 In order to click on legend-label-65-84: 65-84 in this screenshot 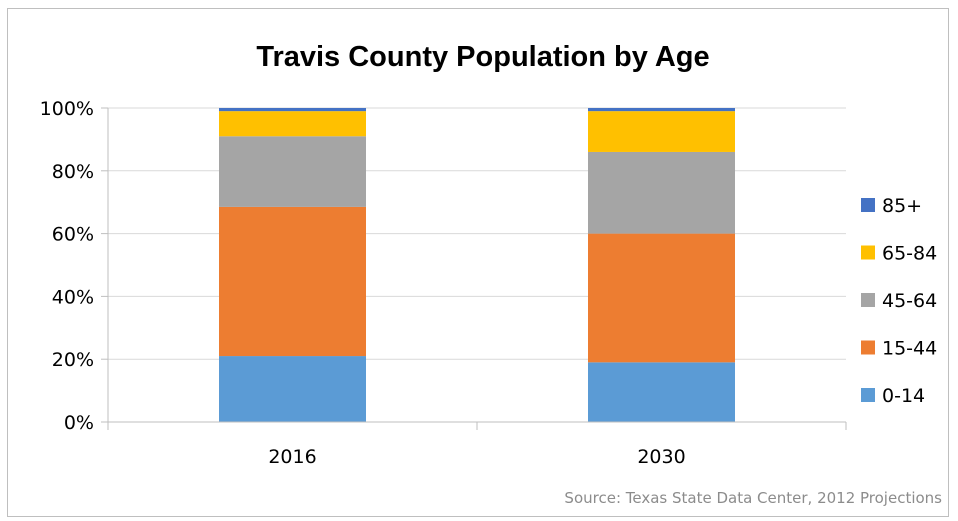, I will do `click(909, 254)`.